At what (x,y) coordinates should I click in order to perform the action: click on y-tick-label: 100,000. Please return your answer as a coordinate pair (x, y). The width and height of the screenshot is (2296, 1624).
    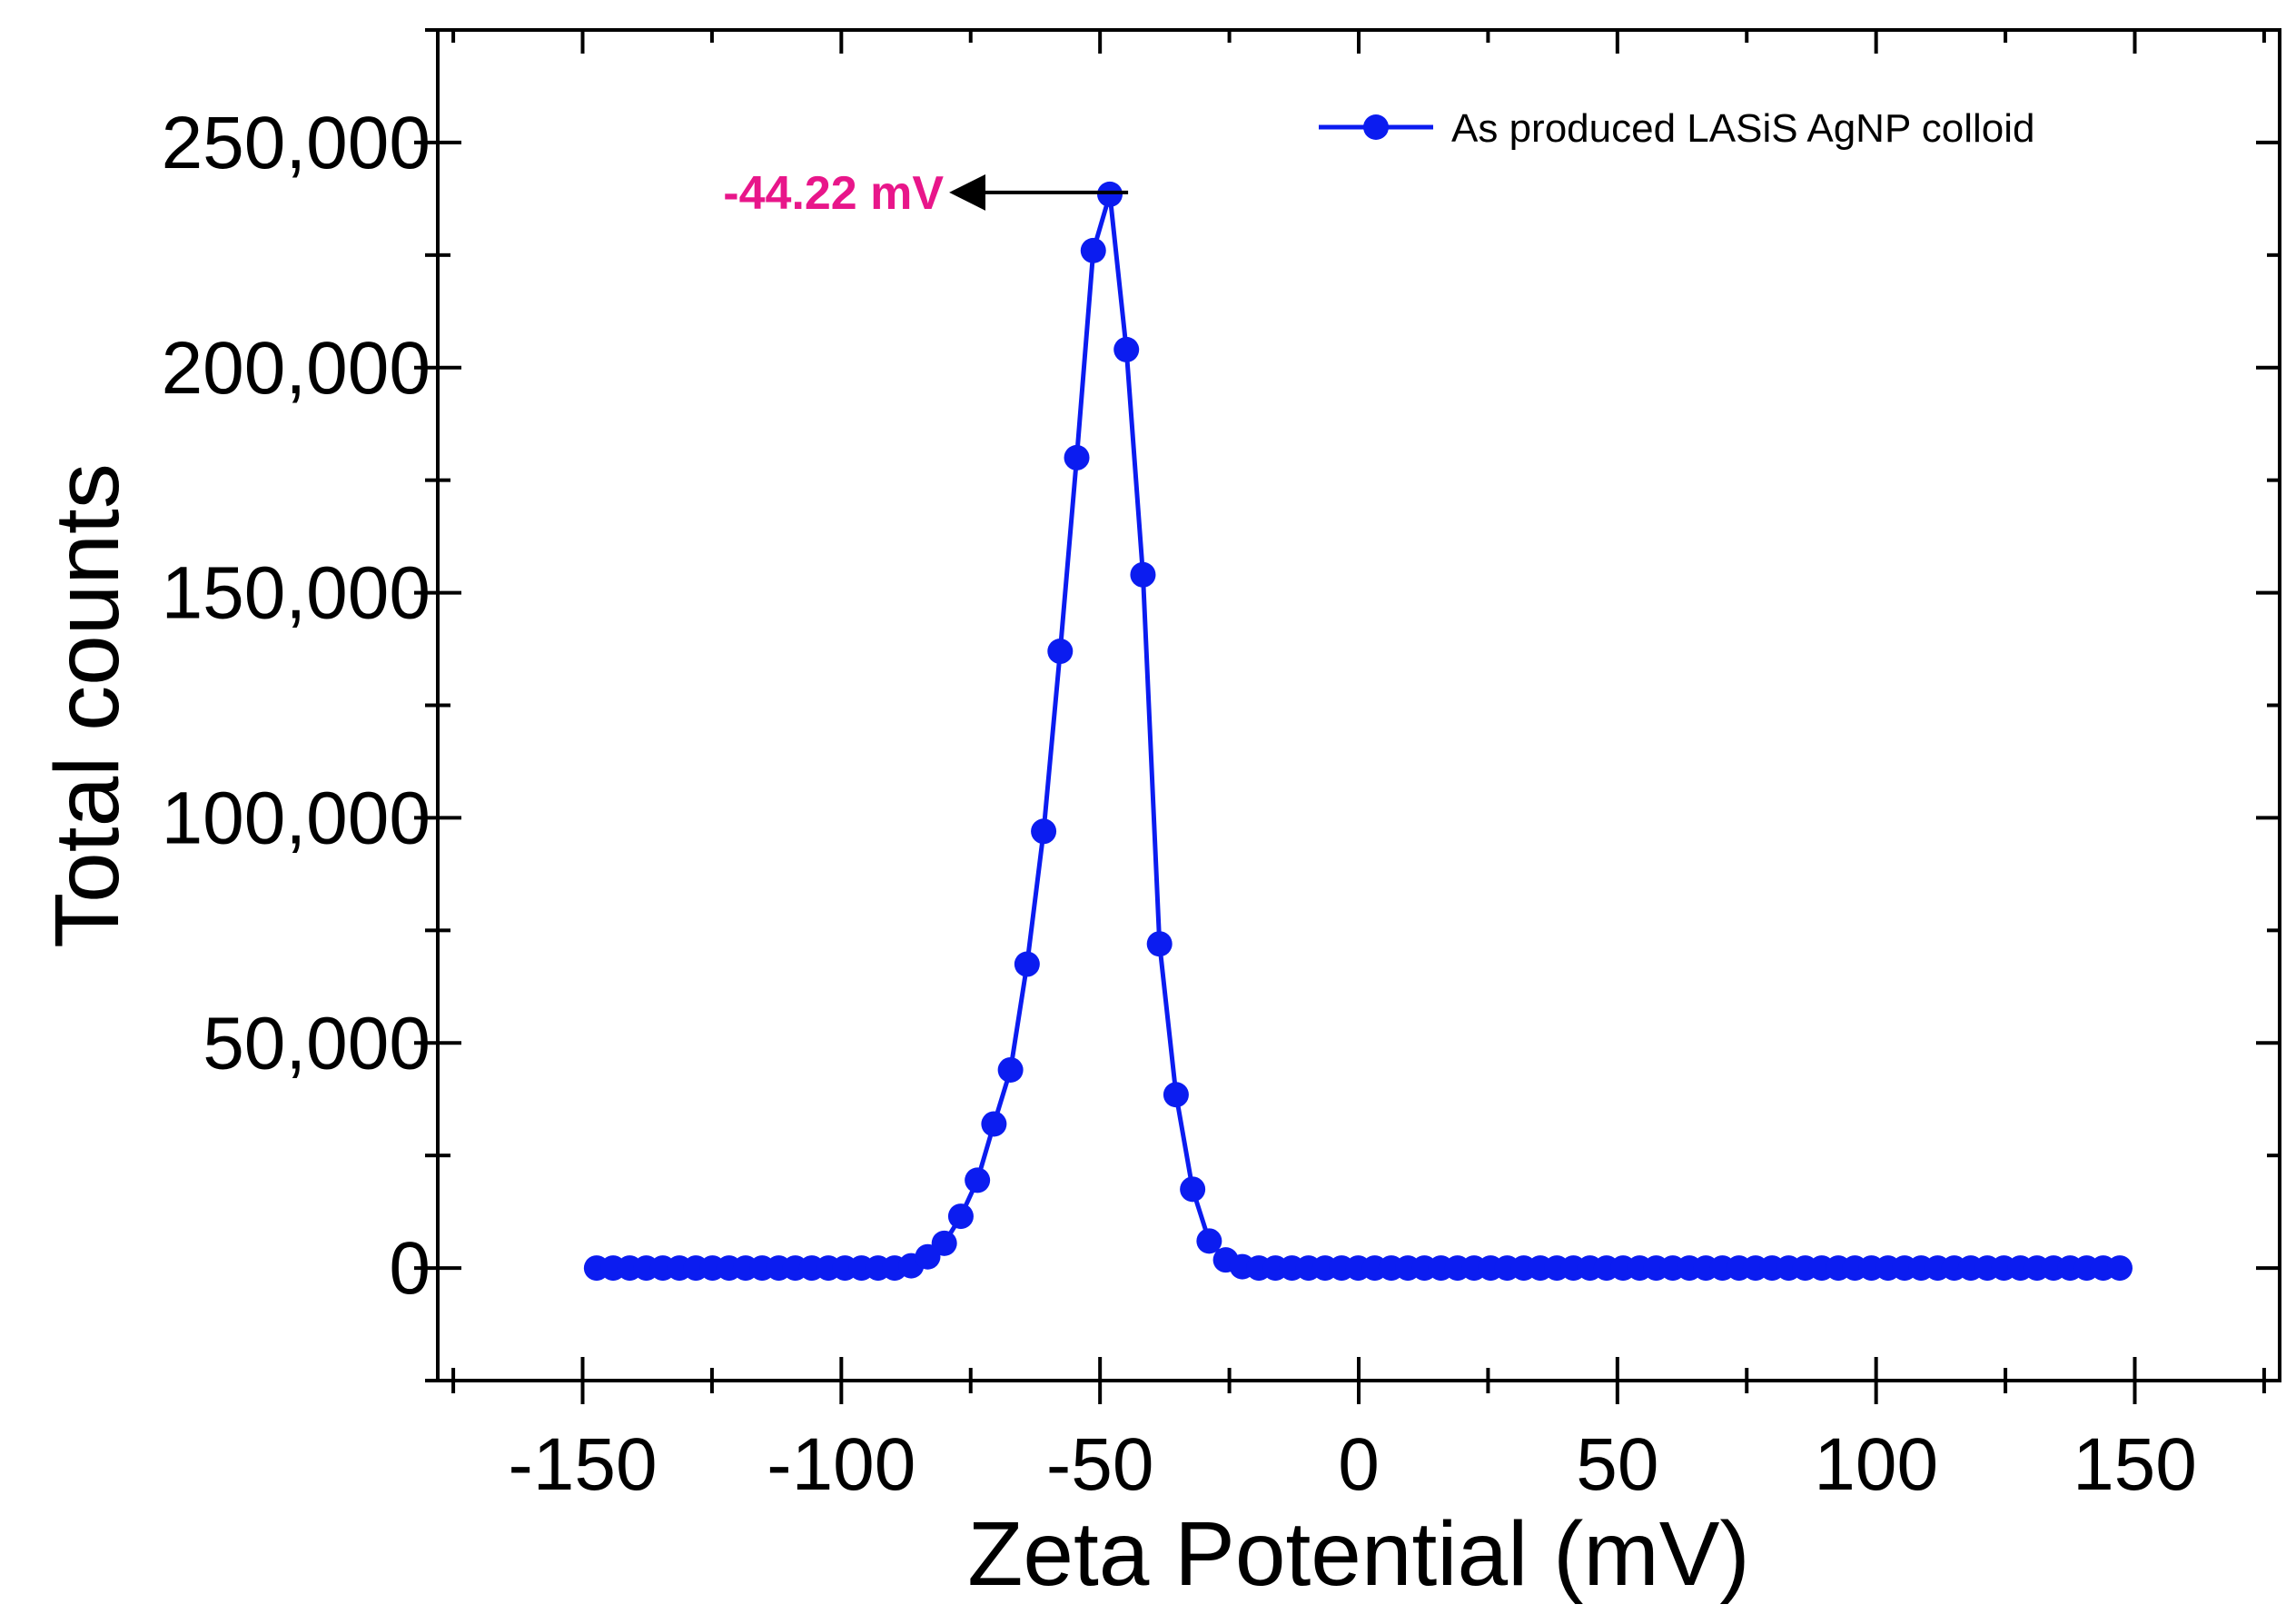
    Looking at the image, I should click on (296, 818).